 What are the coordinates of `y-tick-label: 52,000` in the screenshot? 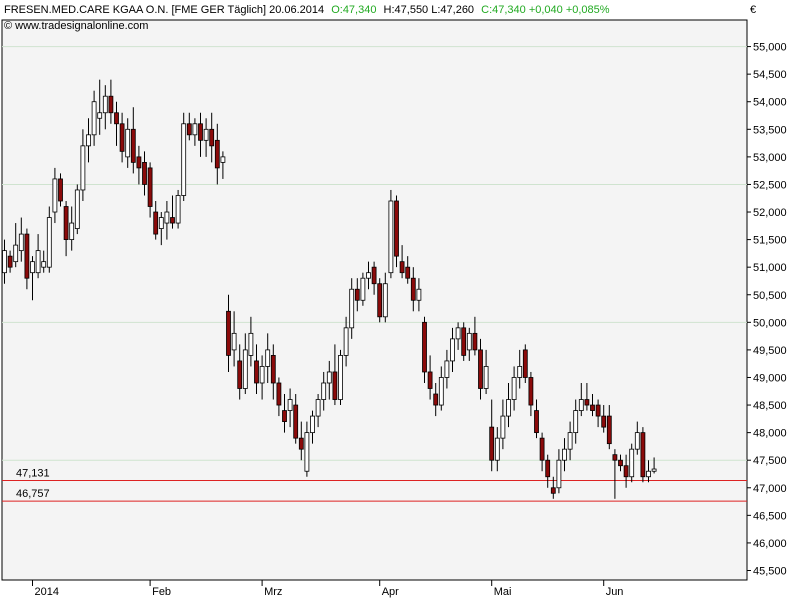 It's located at (770, 213).